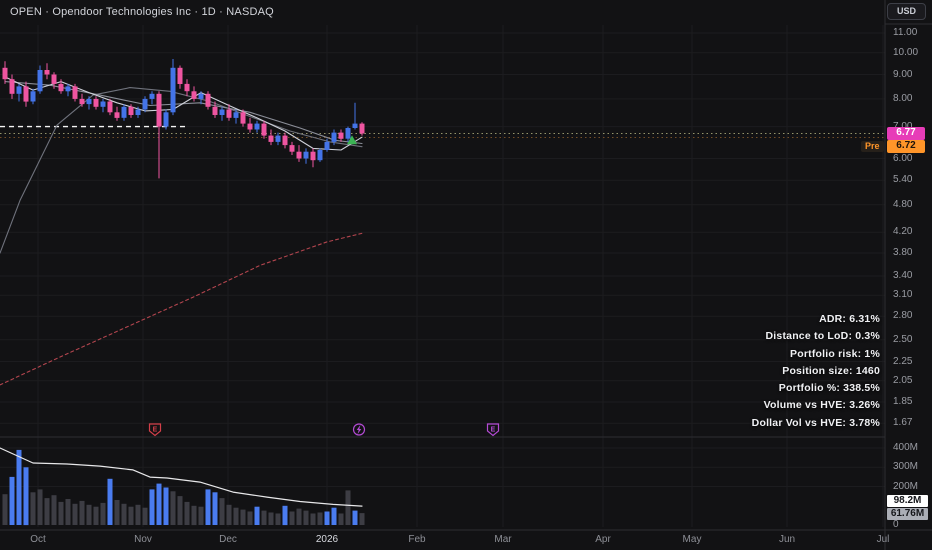  I want to click on price-tick: 3.40, so click(903, 275).